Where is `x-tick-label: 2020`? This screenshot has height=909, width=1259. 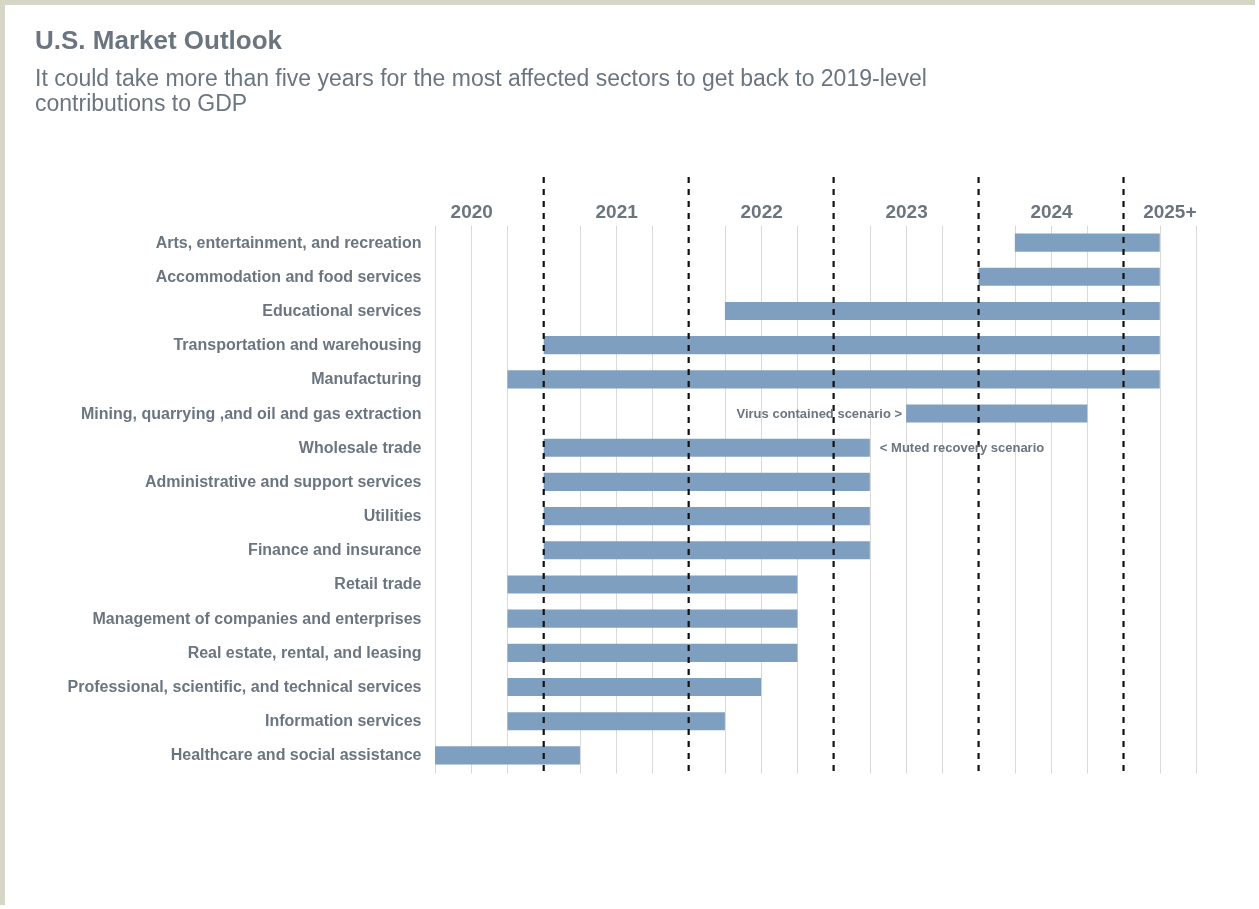
x-tick-label: 2020 is located at coordinates (471, 211).